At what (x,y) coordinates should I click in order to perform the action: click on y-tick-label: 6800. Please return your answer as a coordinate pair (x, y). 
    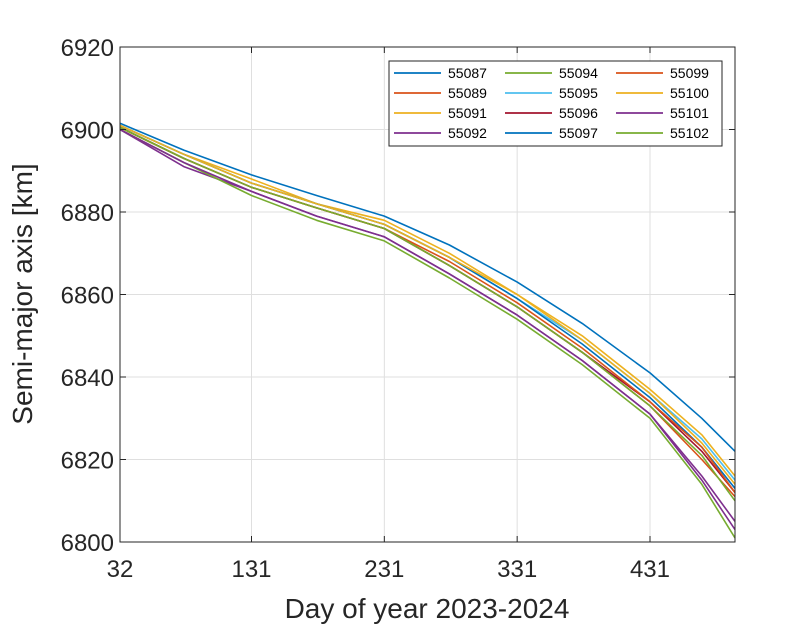
    Looking at the image, I should click on (87, 543).